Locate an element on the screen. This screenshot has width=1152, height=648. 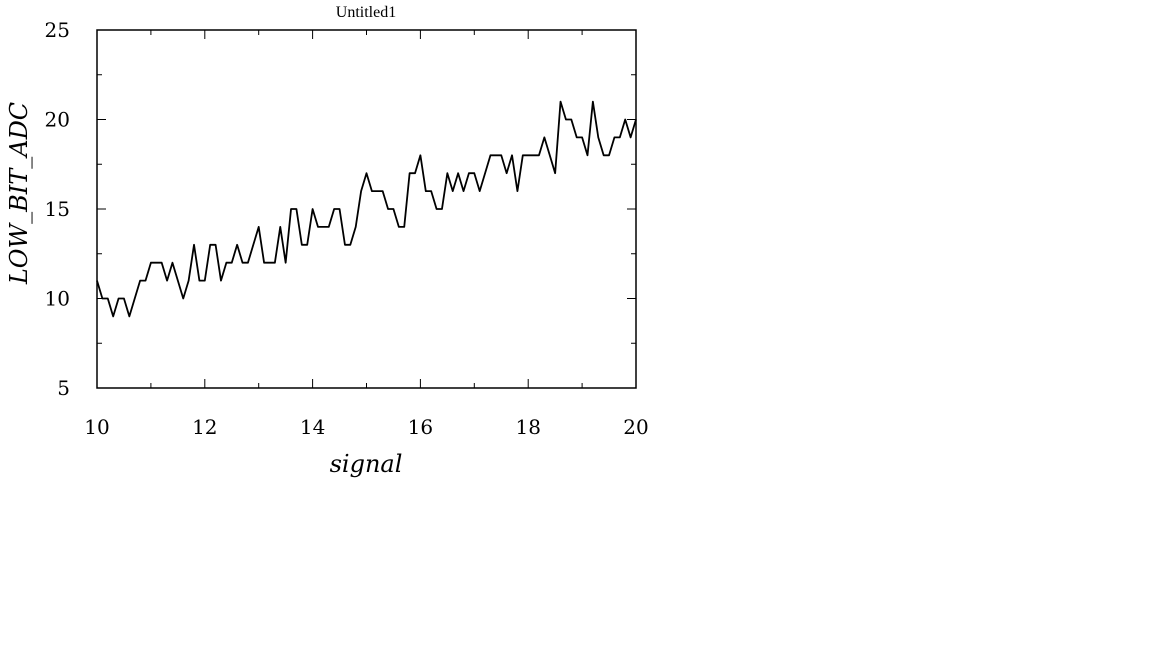
x-tick-label: 16 is located at coordinates (420, 427).